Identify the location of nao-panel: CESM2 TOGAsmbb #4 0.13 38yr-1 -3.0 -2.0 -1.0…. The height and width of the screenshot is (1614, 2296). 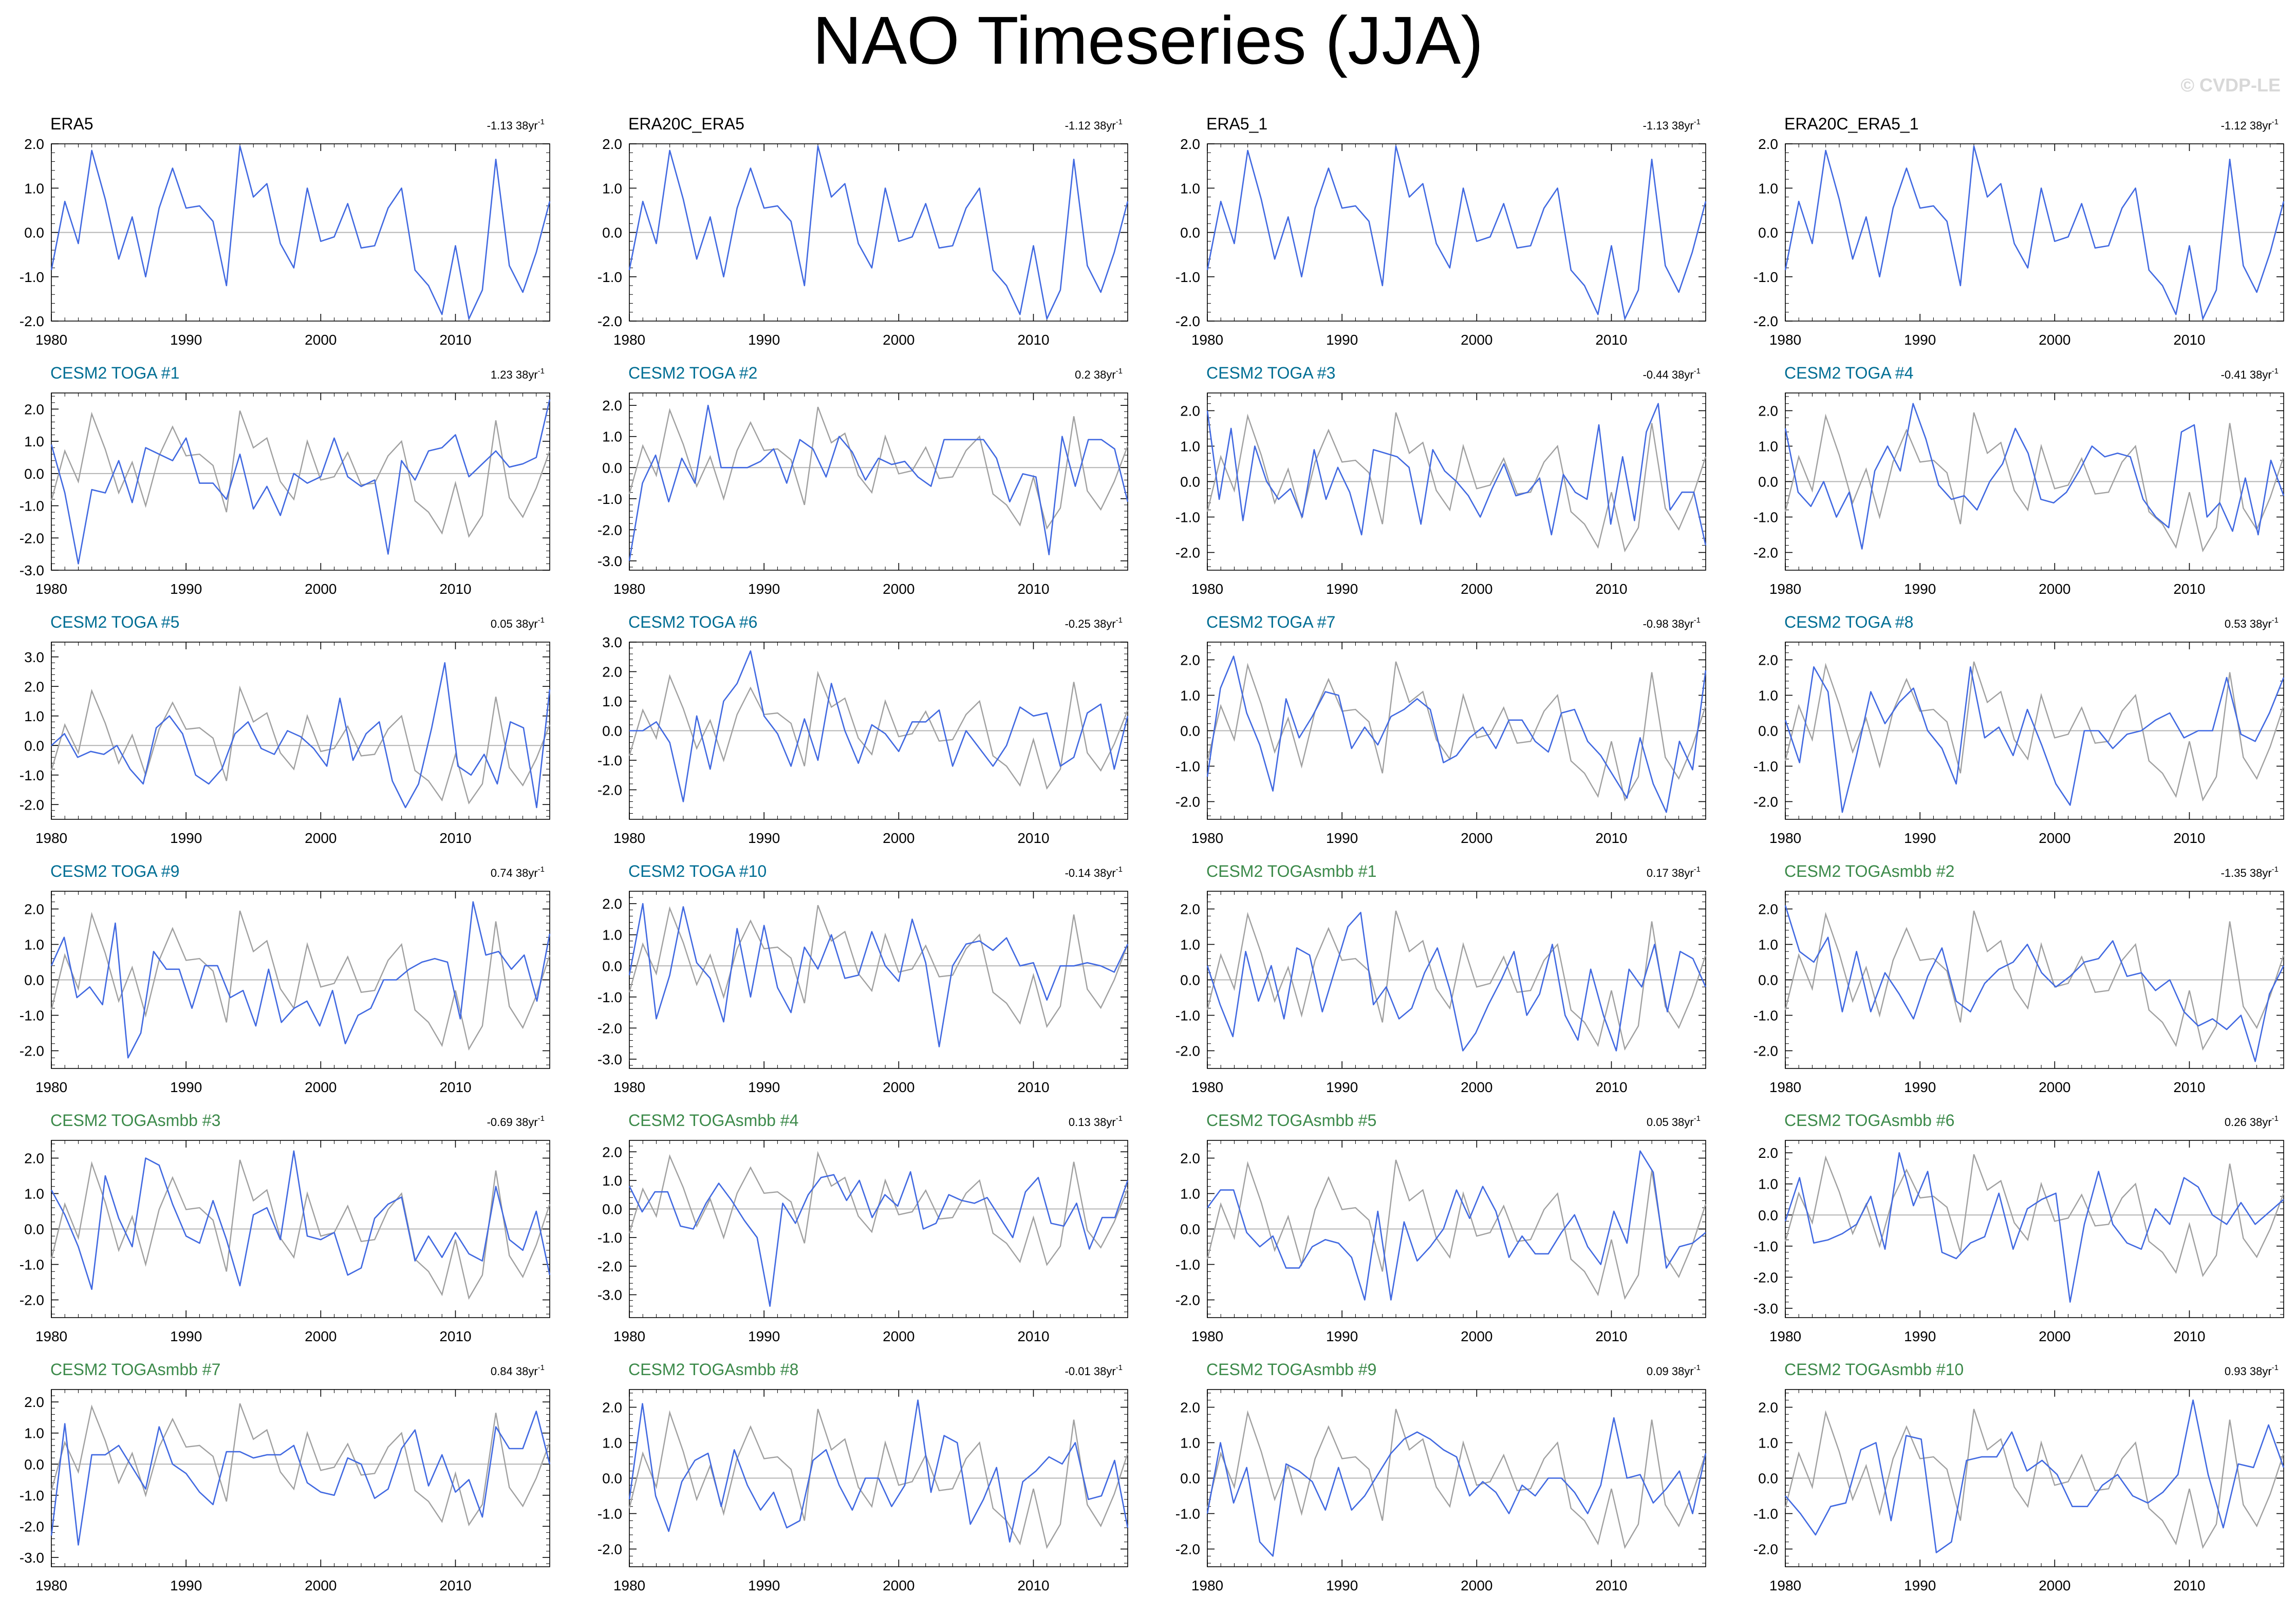
(863, 1227).